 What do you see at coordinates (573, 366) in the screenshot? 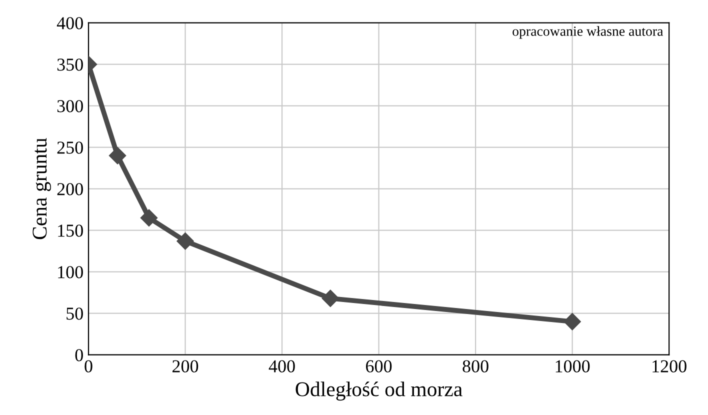
I see `x-tick-label: 1000` at bounding box center [573, 366].